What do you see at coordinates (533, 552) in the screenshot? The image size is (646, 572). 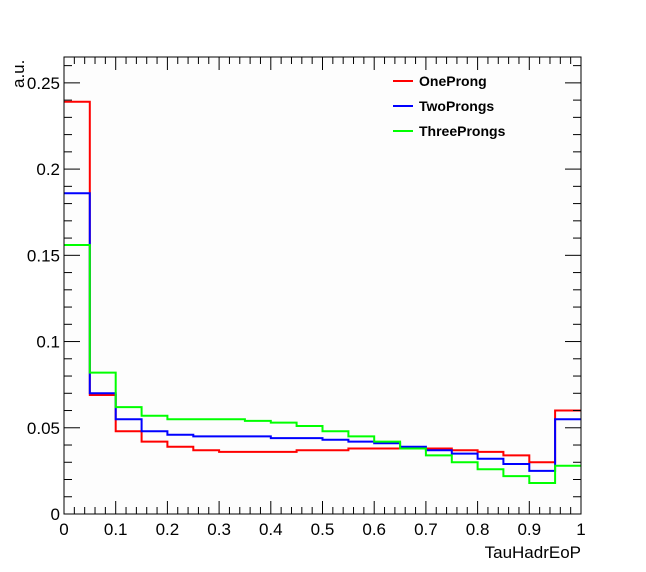 I see `x-axis-title: TauHadrEoP` at bounding box center [533, 552].